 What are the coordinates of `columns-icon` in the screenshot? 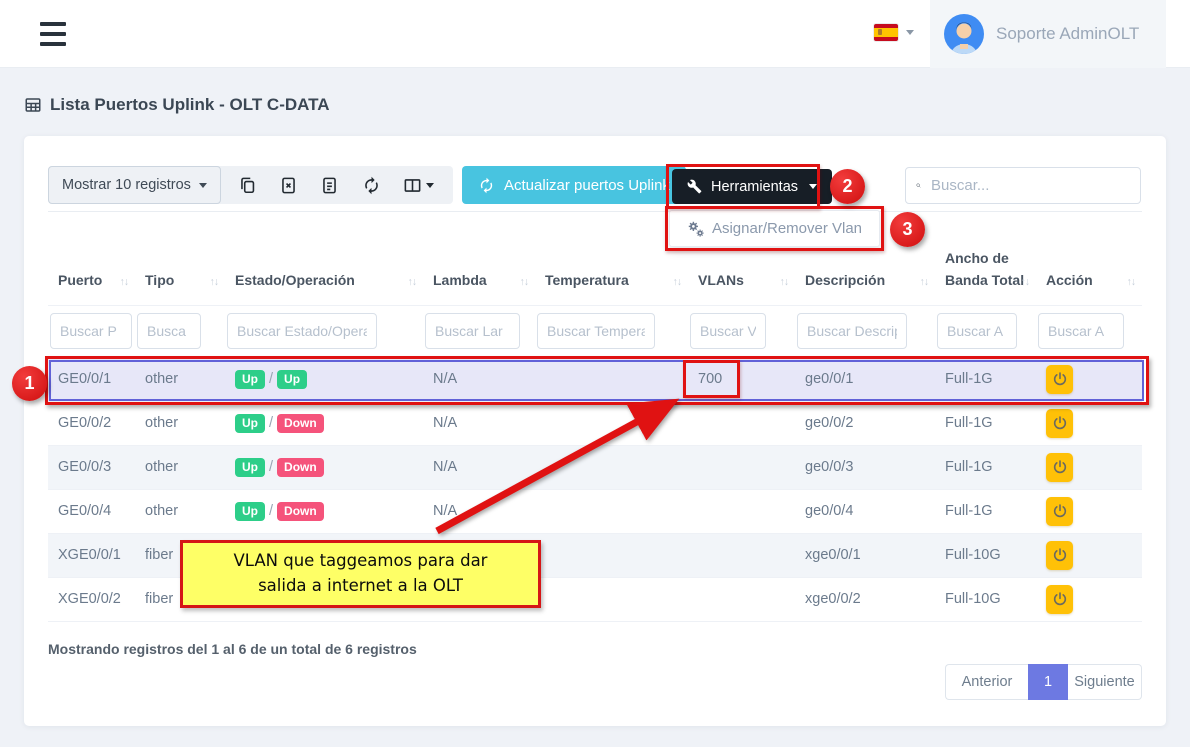 It's located at (412, 185).